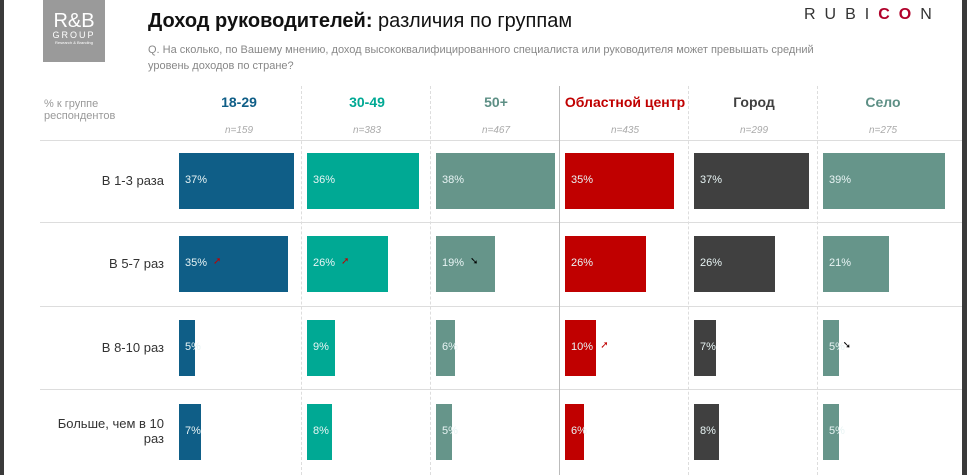 The image size is (967, 475). I want to click on logo-group: GROUP, so click(74, 35).